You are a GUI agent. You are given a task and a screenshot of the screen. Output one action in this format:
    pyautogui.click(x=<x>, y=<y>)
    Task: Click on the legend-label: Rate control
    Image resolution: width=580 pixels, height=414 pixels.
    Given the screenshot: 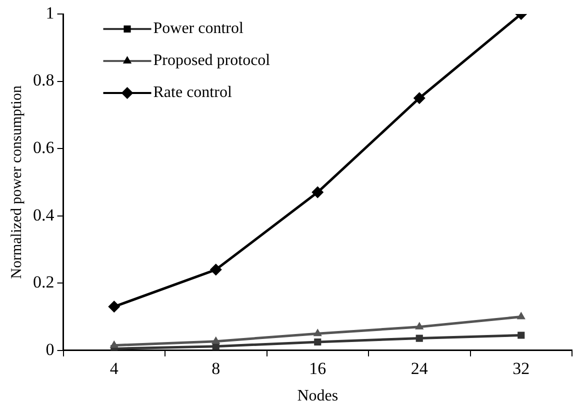 What is the action you would take?
    pyautogui.click(x=192, y=93)
    